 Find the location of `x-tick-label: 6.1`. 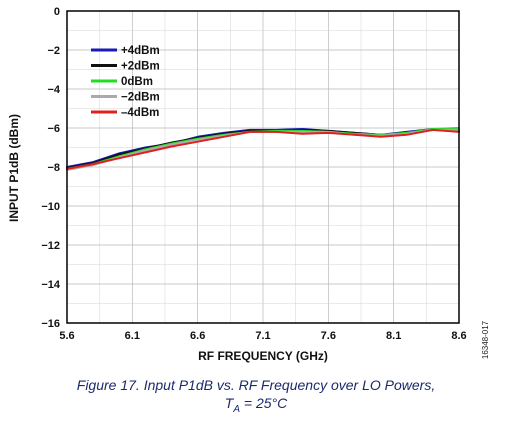

x-tick-label: 6.1 is located at coordinates (132, 336).